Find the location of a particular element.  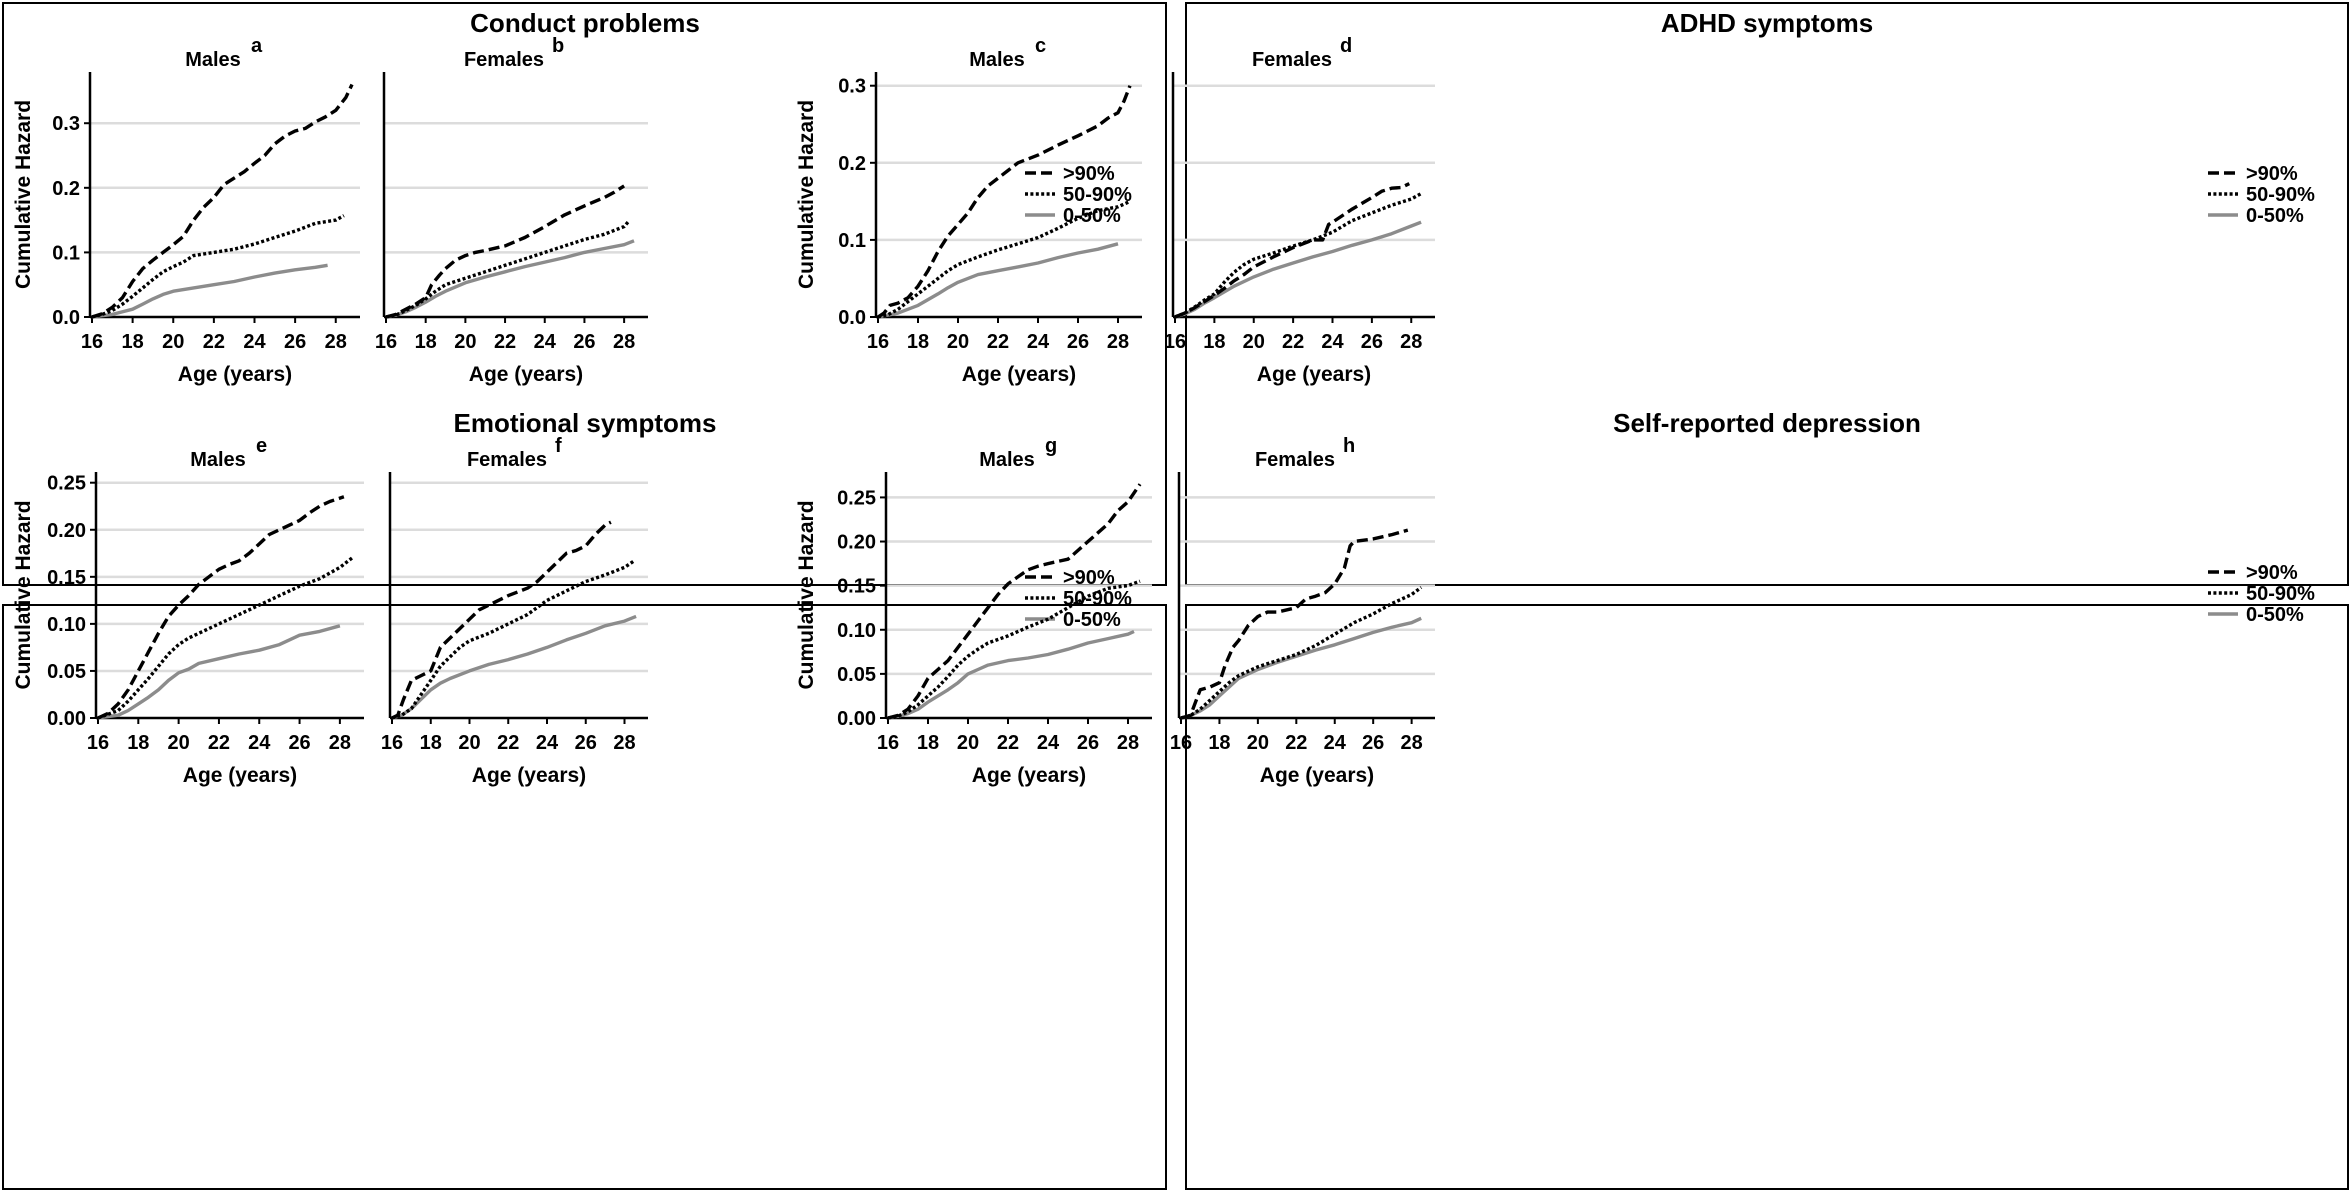

panel-subtitle: Females is located at coordinates (504, 60).